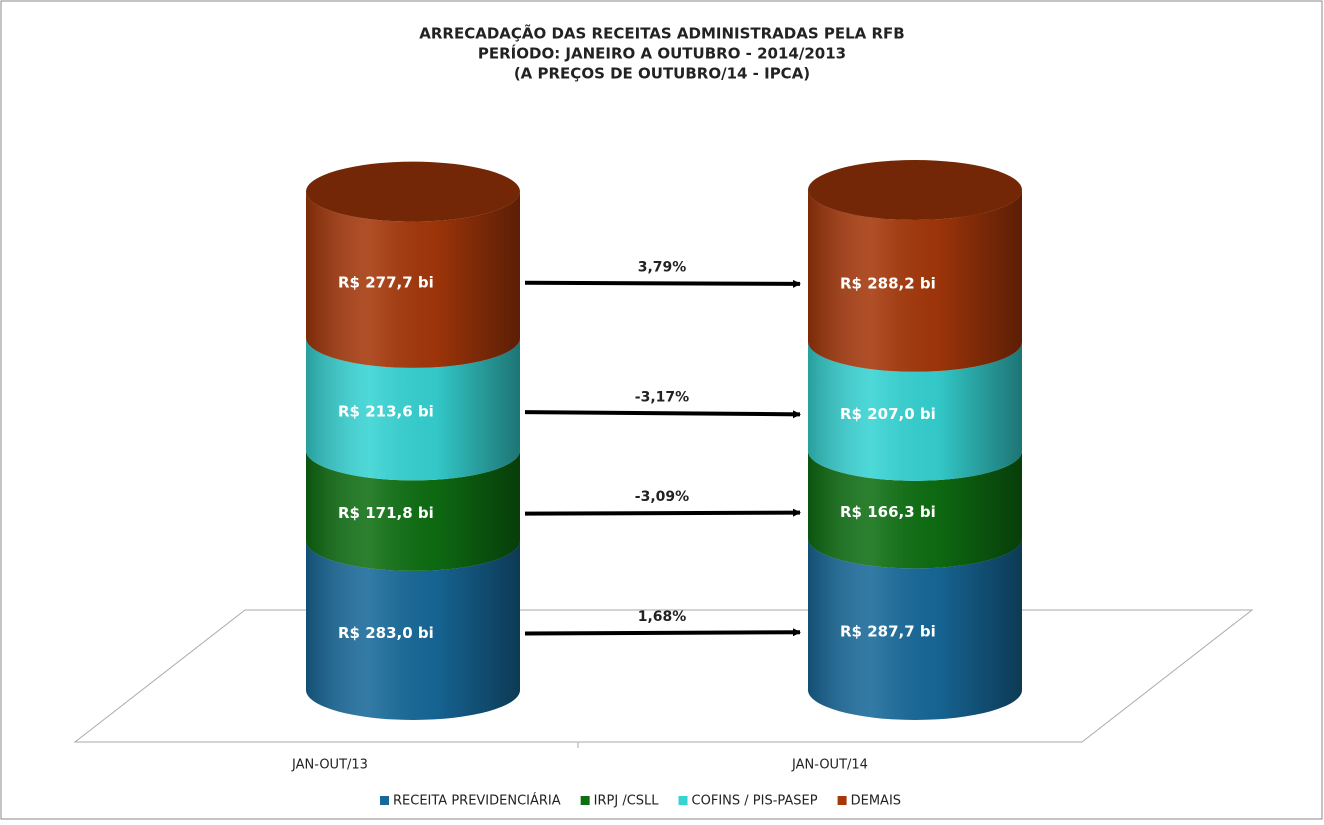 The width and height of the screenshot is (1324, 825). What do you see at coordinates (662, 497) in the screenshot?
I see `change-label: -3,09%` at bounding box center [662, 497].